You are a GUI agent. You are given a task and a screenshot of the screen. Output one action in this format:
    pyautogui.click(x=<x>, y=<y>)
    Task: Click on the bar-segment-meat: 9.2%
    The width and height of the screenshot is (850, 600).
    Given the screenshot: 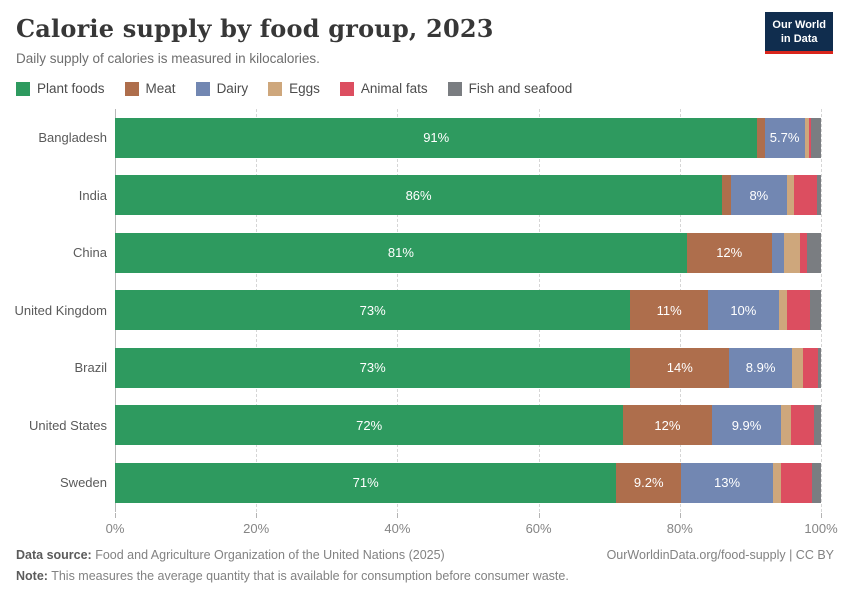 What is the action you would take?
    pyautogui.click(x=649, y=482)
    